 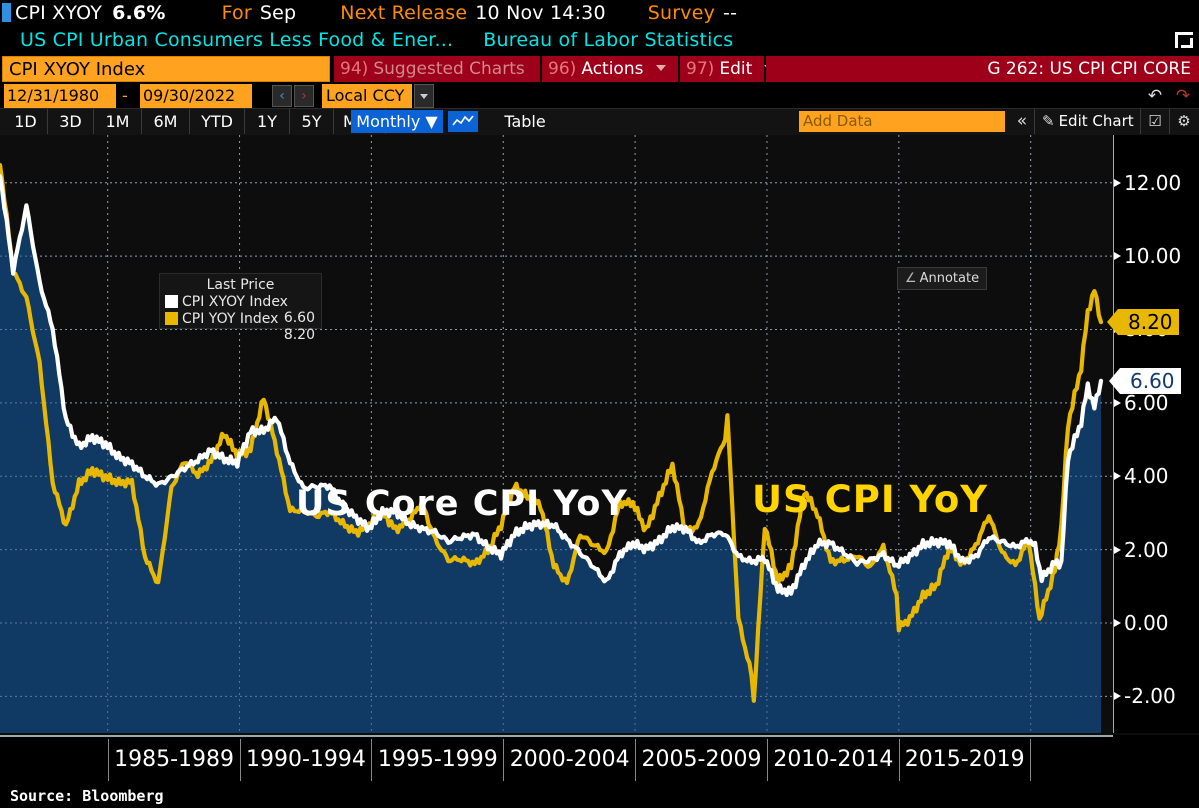 I want to click on actions-number: 96), so click(x=562, y=69).